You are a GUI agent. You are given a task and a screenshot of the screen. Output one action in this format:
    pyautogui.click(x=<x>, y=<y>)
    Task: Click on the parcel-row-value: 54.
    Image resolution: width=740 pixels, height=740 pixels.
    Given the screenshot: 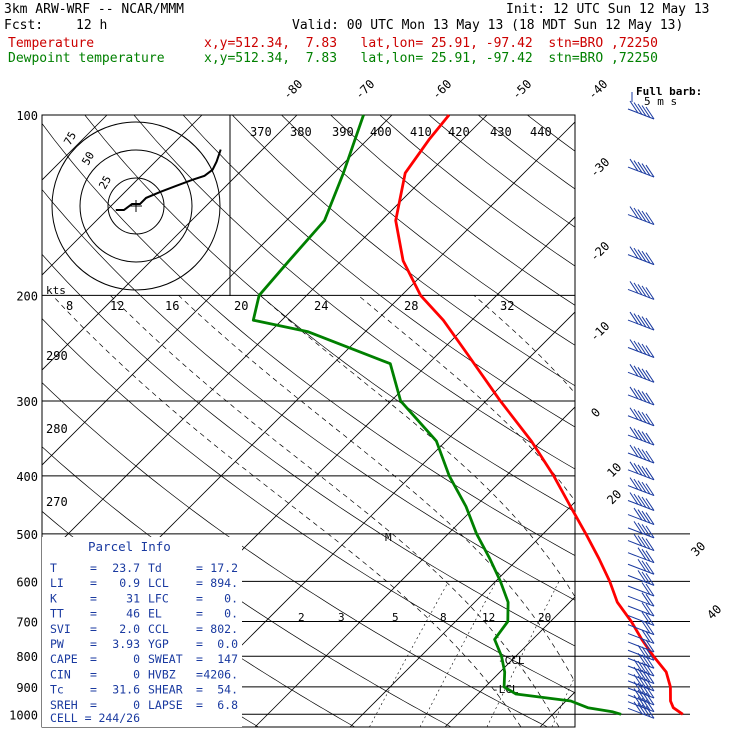 What is the action you would take?
    pyautogui.click(x=227, y=690)
    